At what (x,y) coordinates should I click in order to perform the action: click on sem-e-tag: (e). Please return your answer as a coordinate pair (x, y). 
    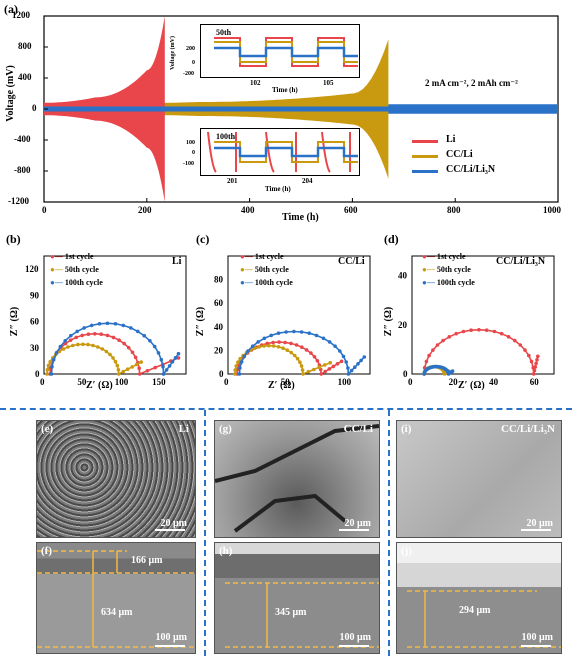
    Looking at the image, I should click on (47, 429).